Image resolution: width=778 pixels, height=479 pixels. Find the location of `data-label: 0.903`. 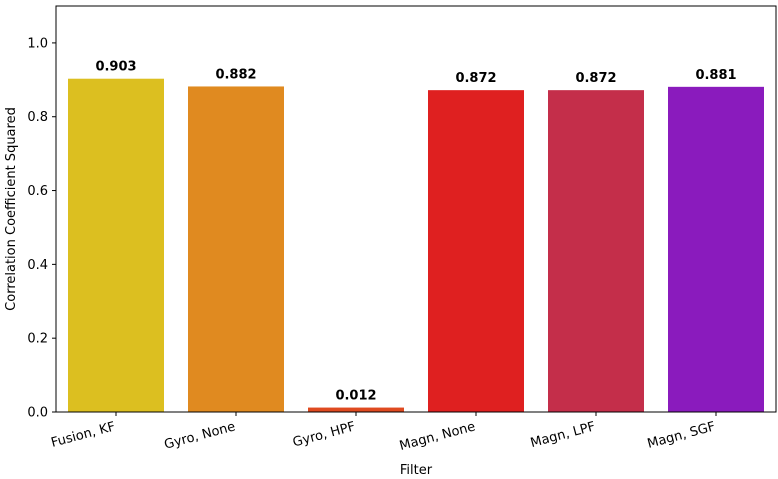

data-label: 0.903 is located at coordinates (115, 67).